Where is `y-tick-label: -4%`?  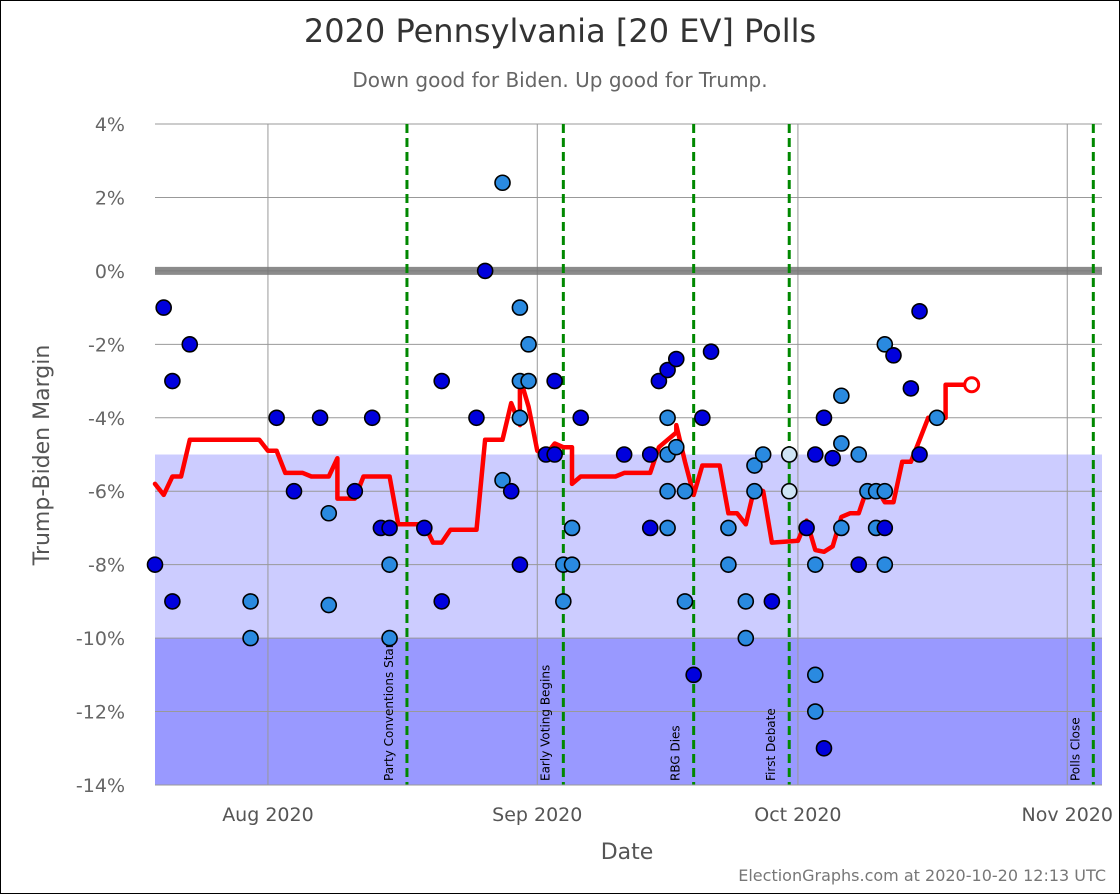
y-tick-label: -4% is located at coordinates (106, 419).